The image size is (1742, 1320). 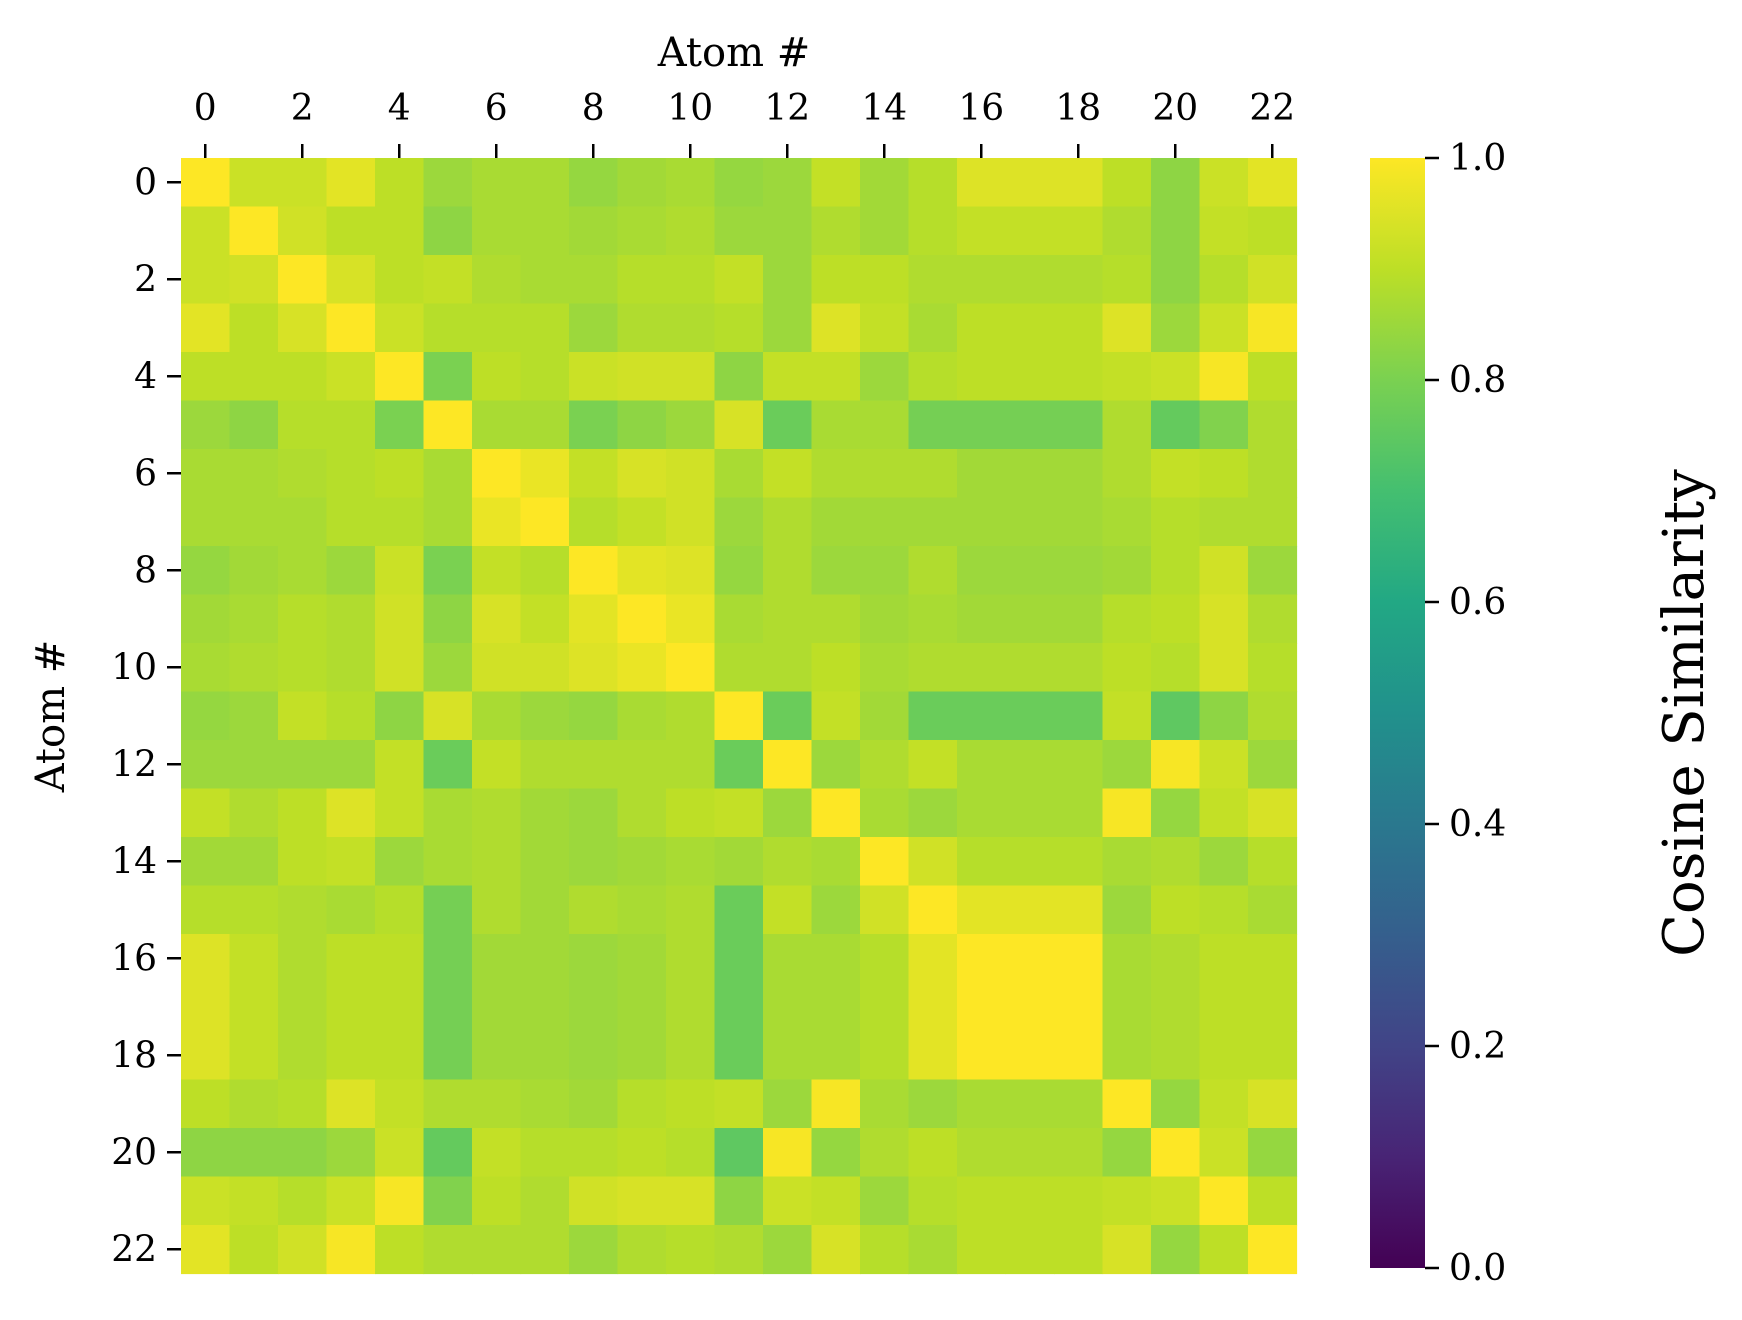 What do you see at coordinates (134, 1055) in the screenshot?
I see `y-tick-label: 18` at bounding box center [134, 1055].